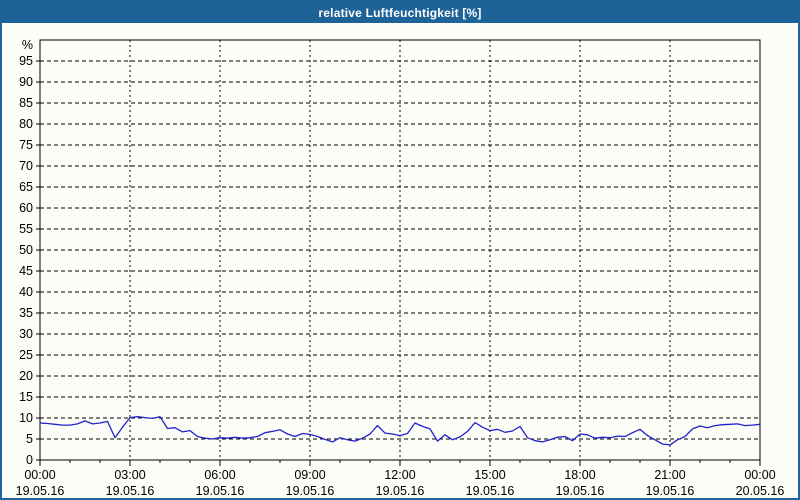  I want to click on y-tick-label: 20, so click(26, 376).